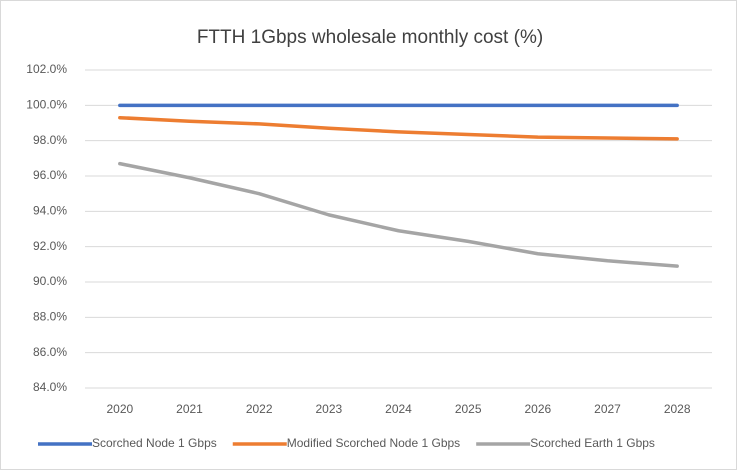 Image resolution: width=737 pixels, height=470 pixels. Describe the element at coordinates (50, 140) in the screenshot. I see `y-tick-label: 98.0%` at that location.